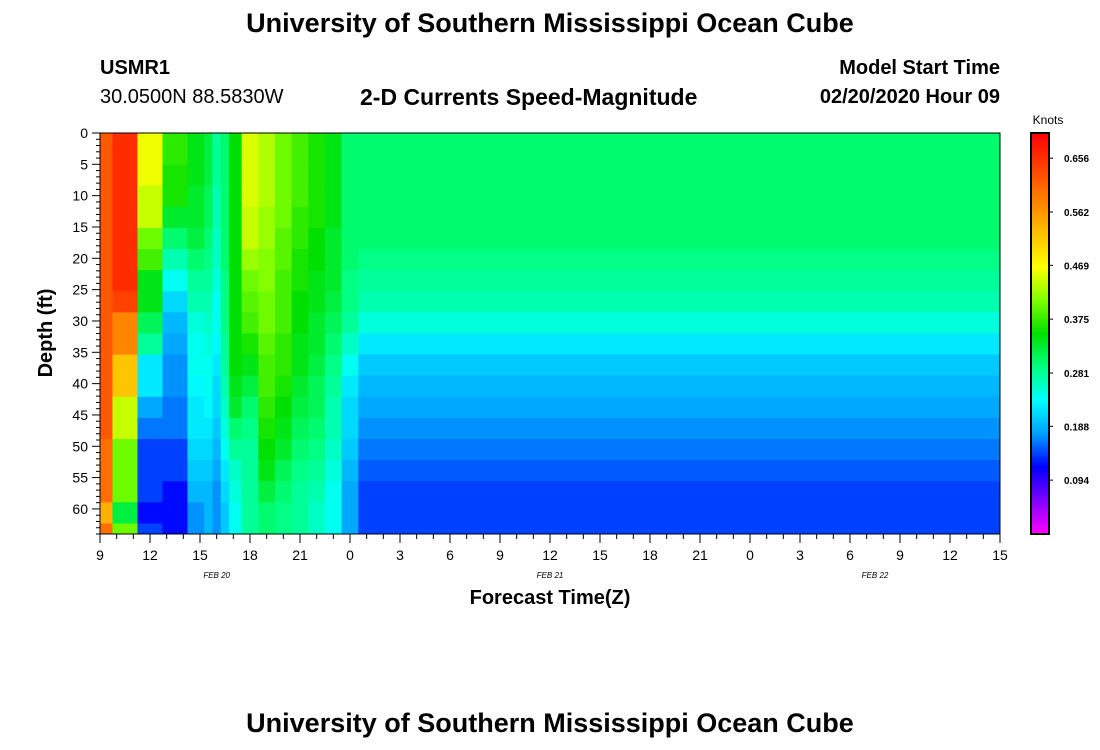  Describe the element at coordinates (1076, 427) in the screenshot. I see `colorbar-tick-label: 0.188` at that location.